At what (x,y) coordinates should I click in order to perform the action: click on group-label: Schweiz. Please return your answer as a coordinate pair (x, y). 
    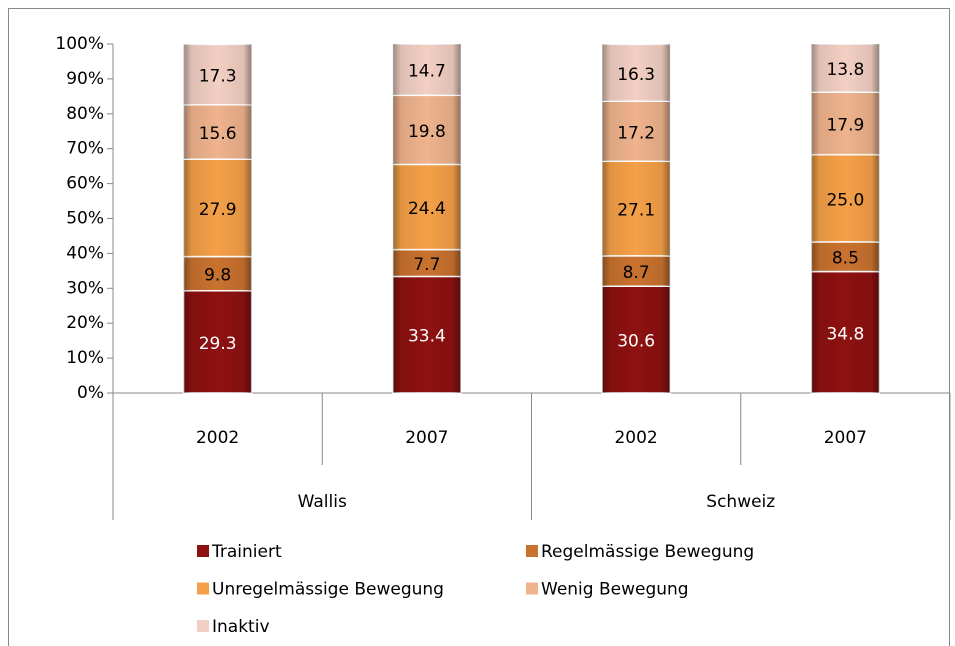
    Looking at the image, I should click on (740, 502).